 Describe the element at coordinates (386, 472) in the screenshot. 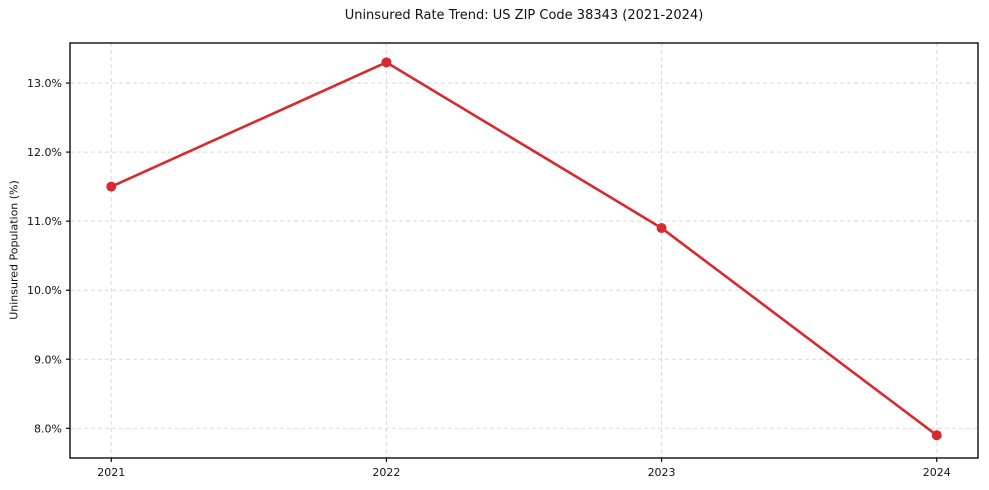

I see `x-tick-label: 2022` at that location.